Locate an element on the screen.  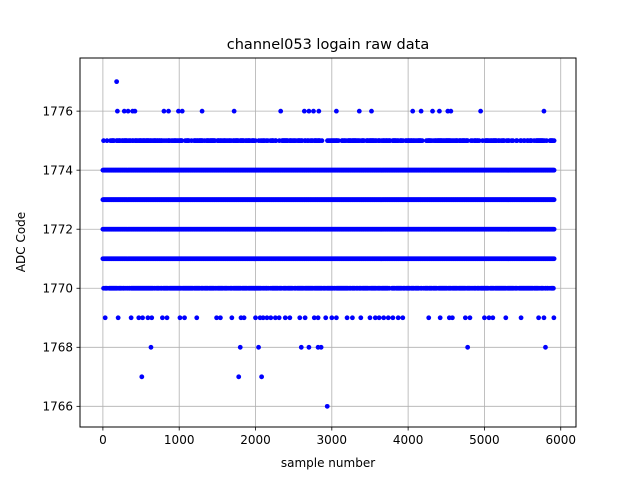
x-tick-label: 1000 is located at coordinates (179, 440).